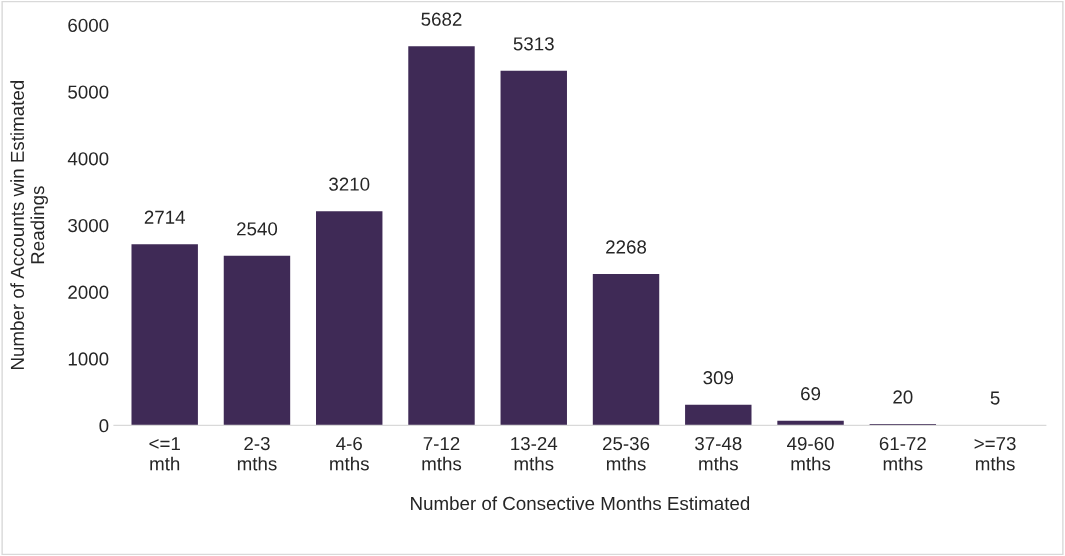 The height and width of the screenshot is (556, 1065). What do you see at coordinates (88, 159) in the screenshot?
I see `y-tick-label: 4000` at bounding box center [88, 159].